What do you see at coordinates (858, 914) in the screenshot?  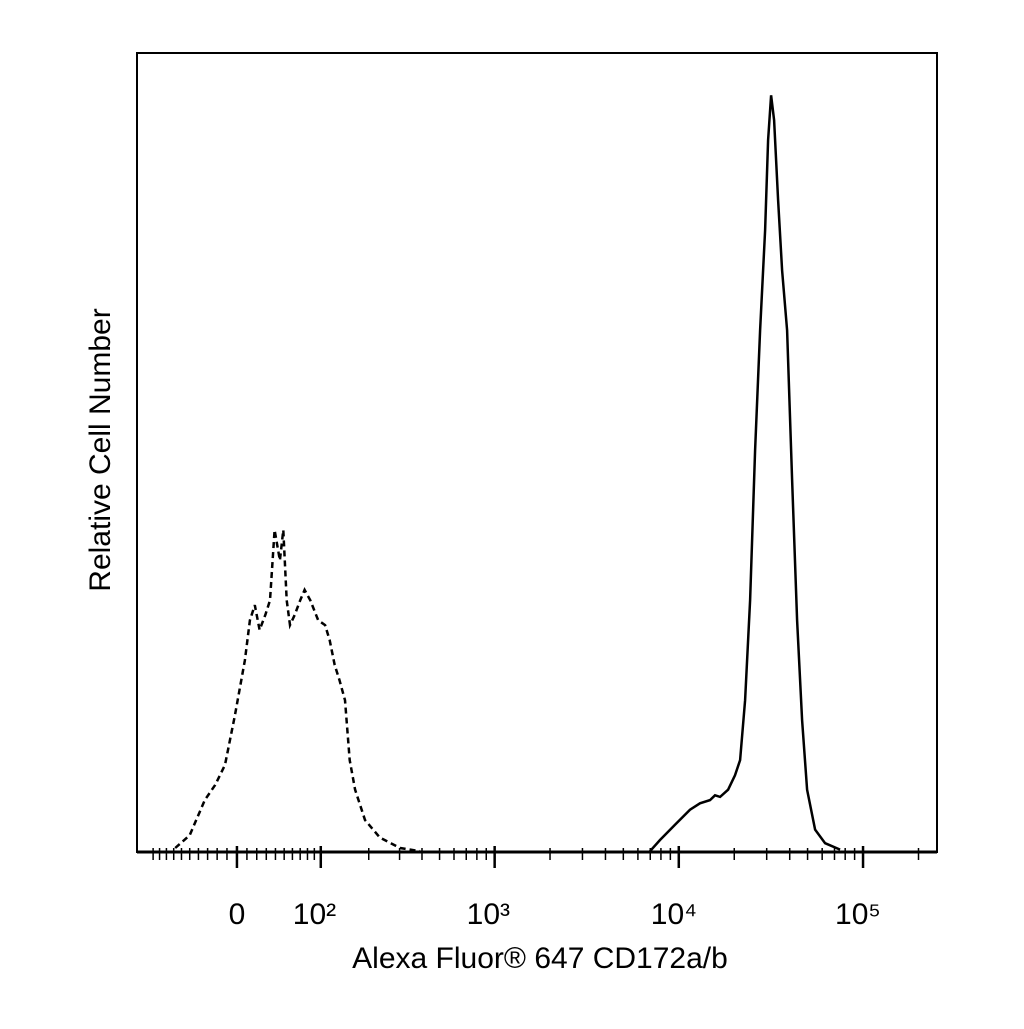 I see `x-tick-label: 10⁵` at bounding box center [858, 914].